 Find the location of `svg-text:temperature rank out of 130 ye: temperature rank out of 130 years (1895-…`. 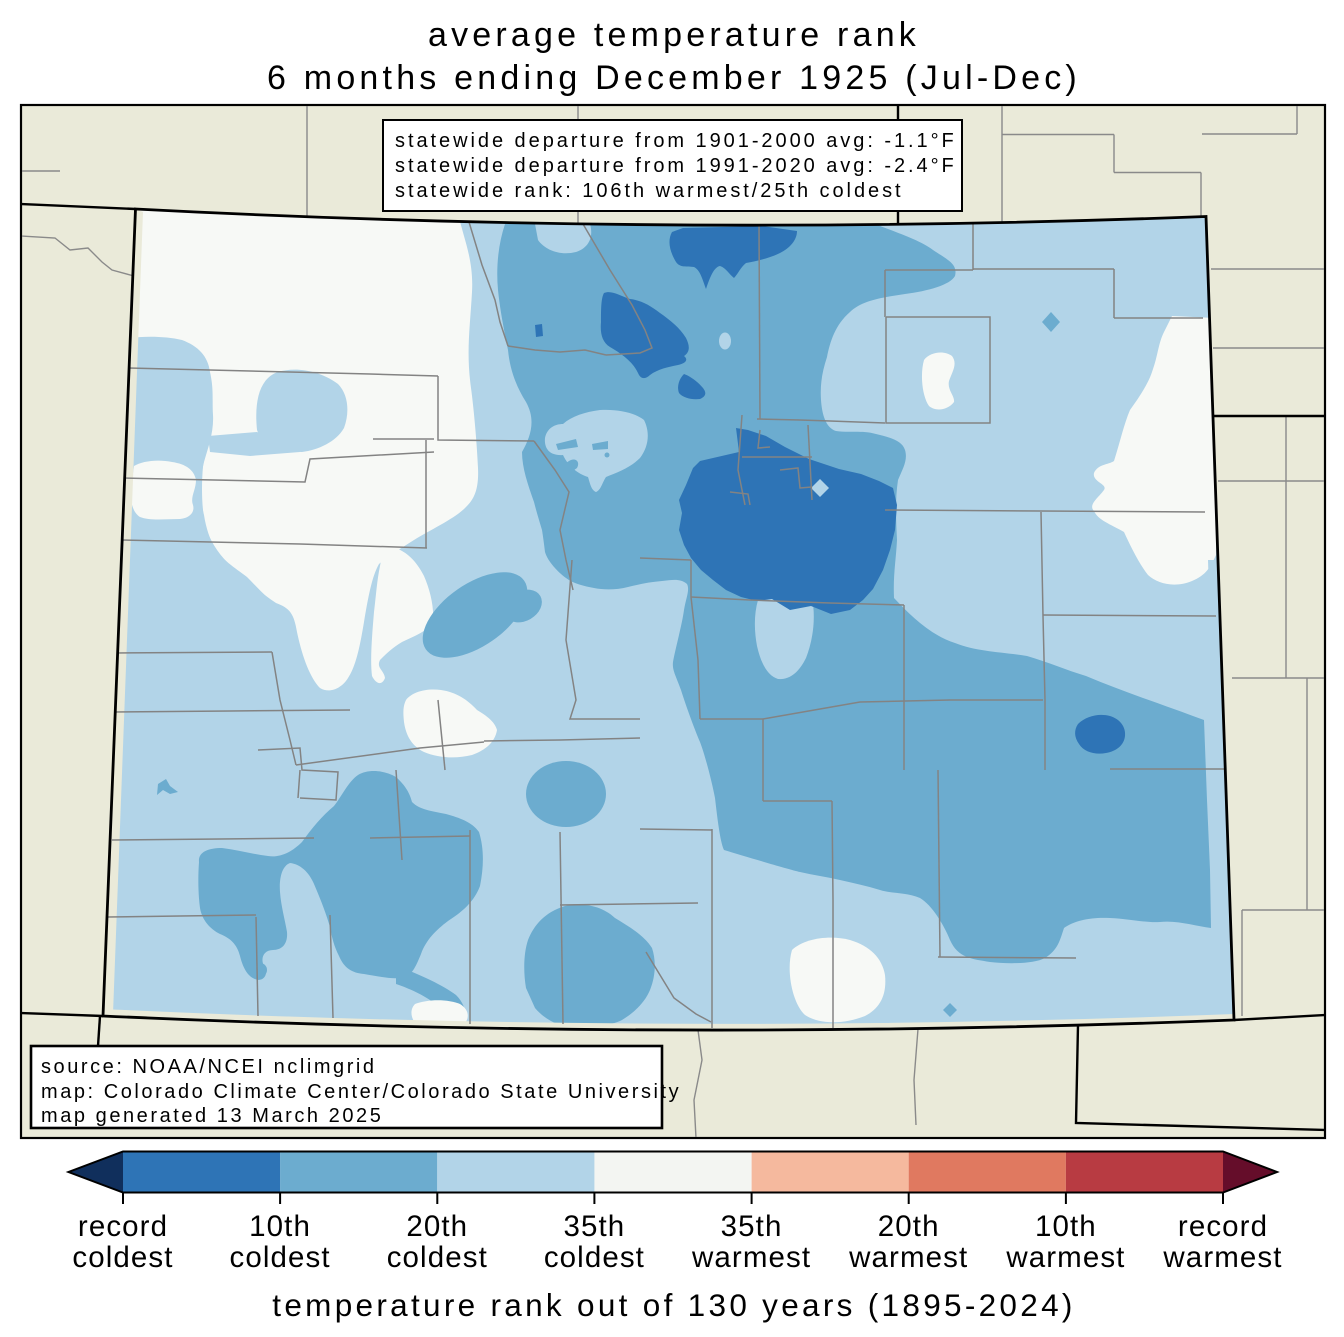

svg-text:temperature rank out of 130 ye: temperature rank out of 130 years (1895-… is located at coordinates (673, 1305).